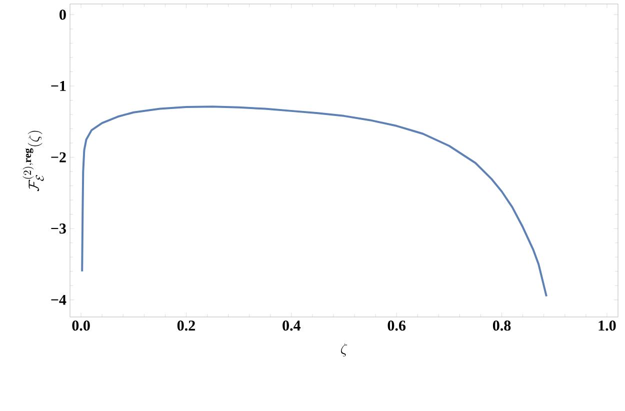  I want to click on x-axis-title: $\zeta$, so click(344, 350).